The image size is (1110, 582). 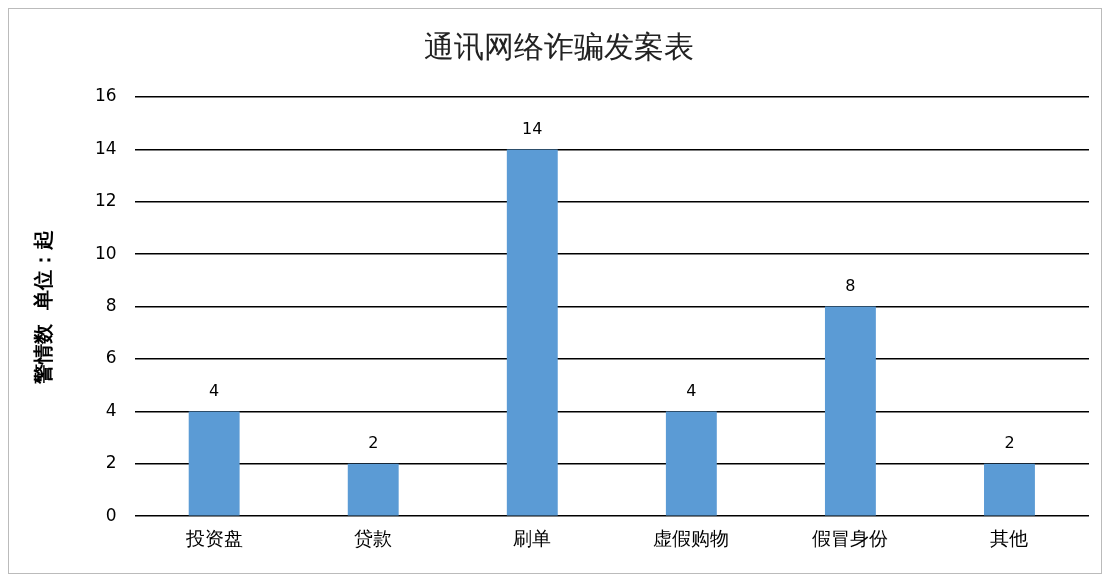 I want to click on data-label: 14, so click(x=532, y=128).